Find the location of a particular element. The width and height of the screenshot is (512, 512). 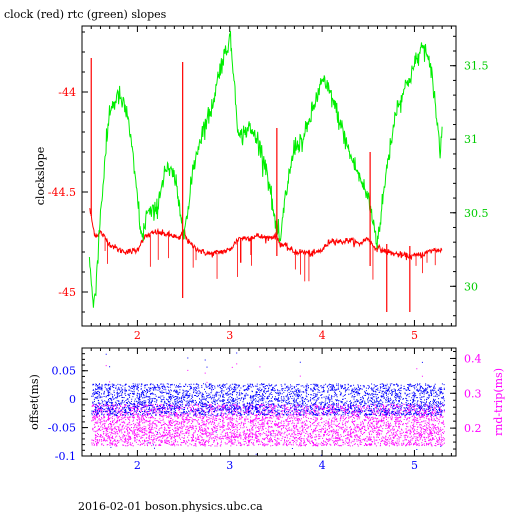

y-right-tick-label: 30 is located at coordinates (471, 286).